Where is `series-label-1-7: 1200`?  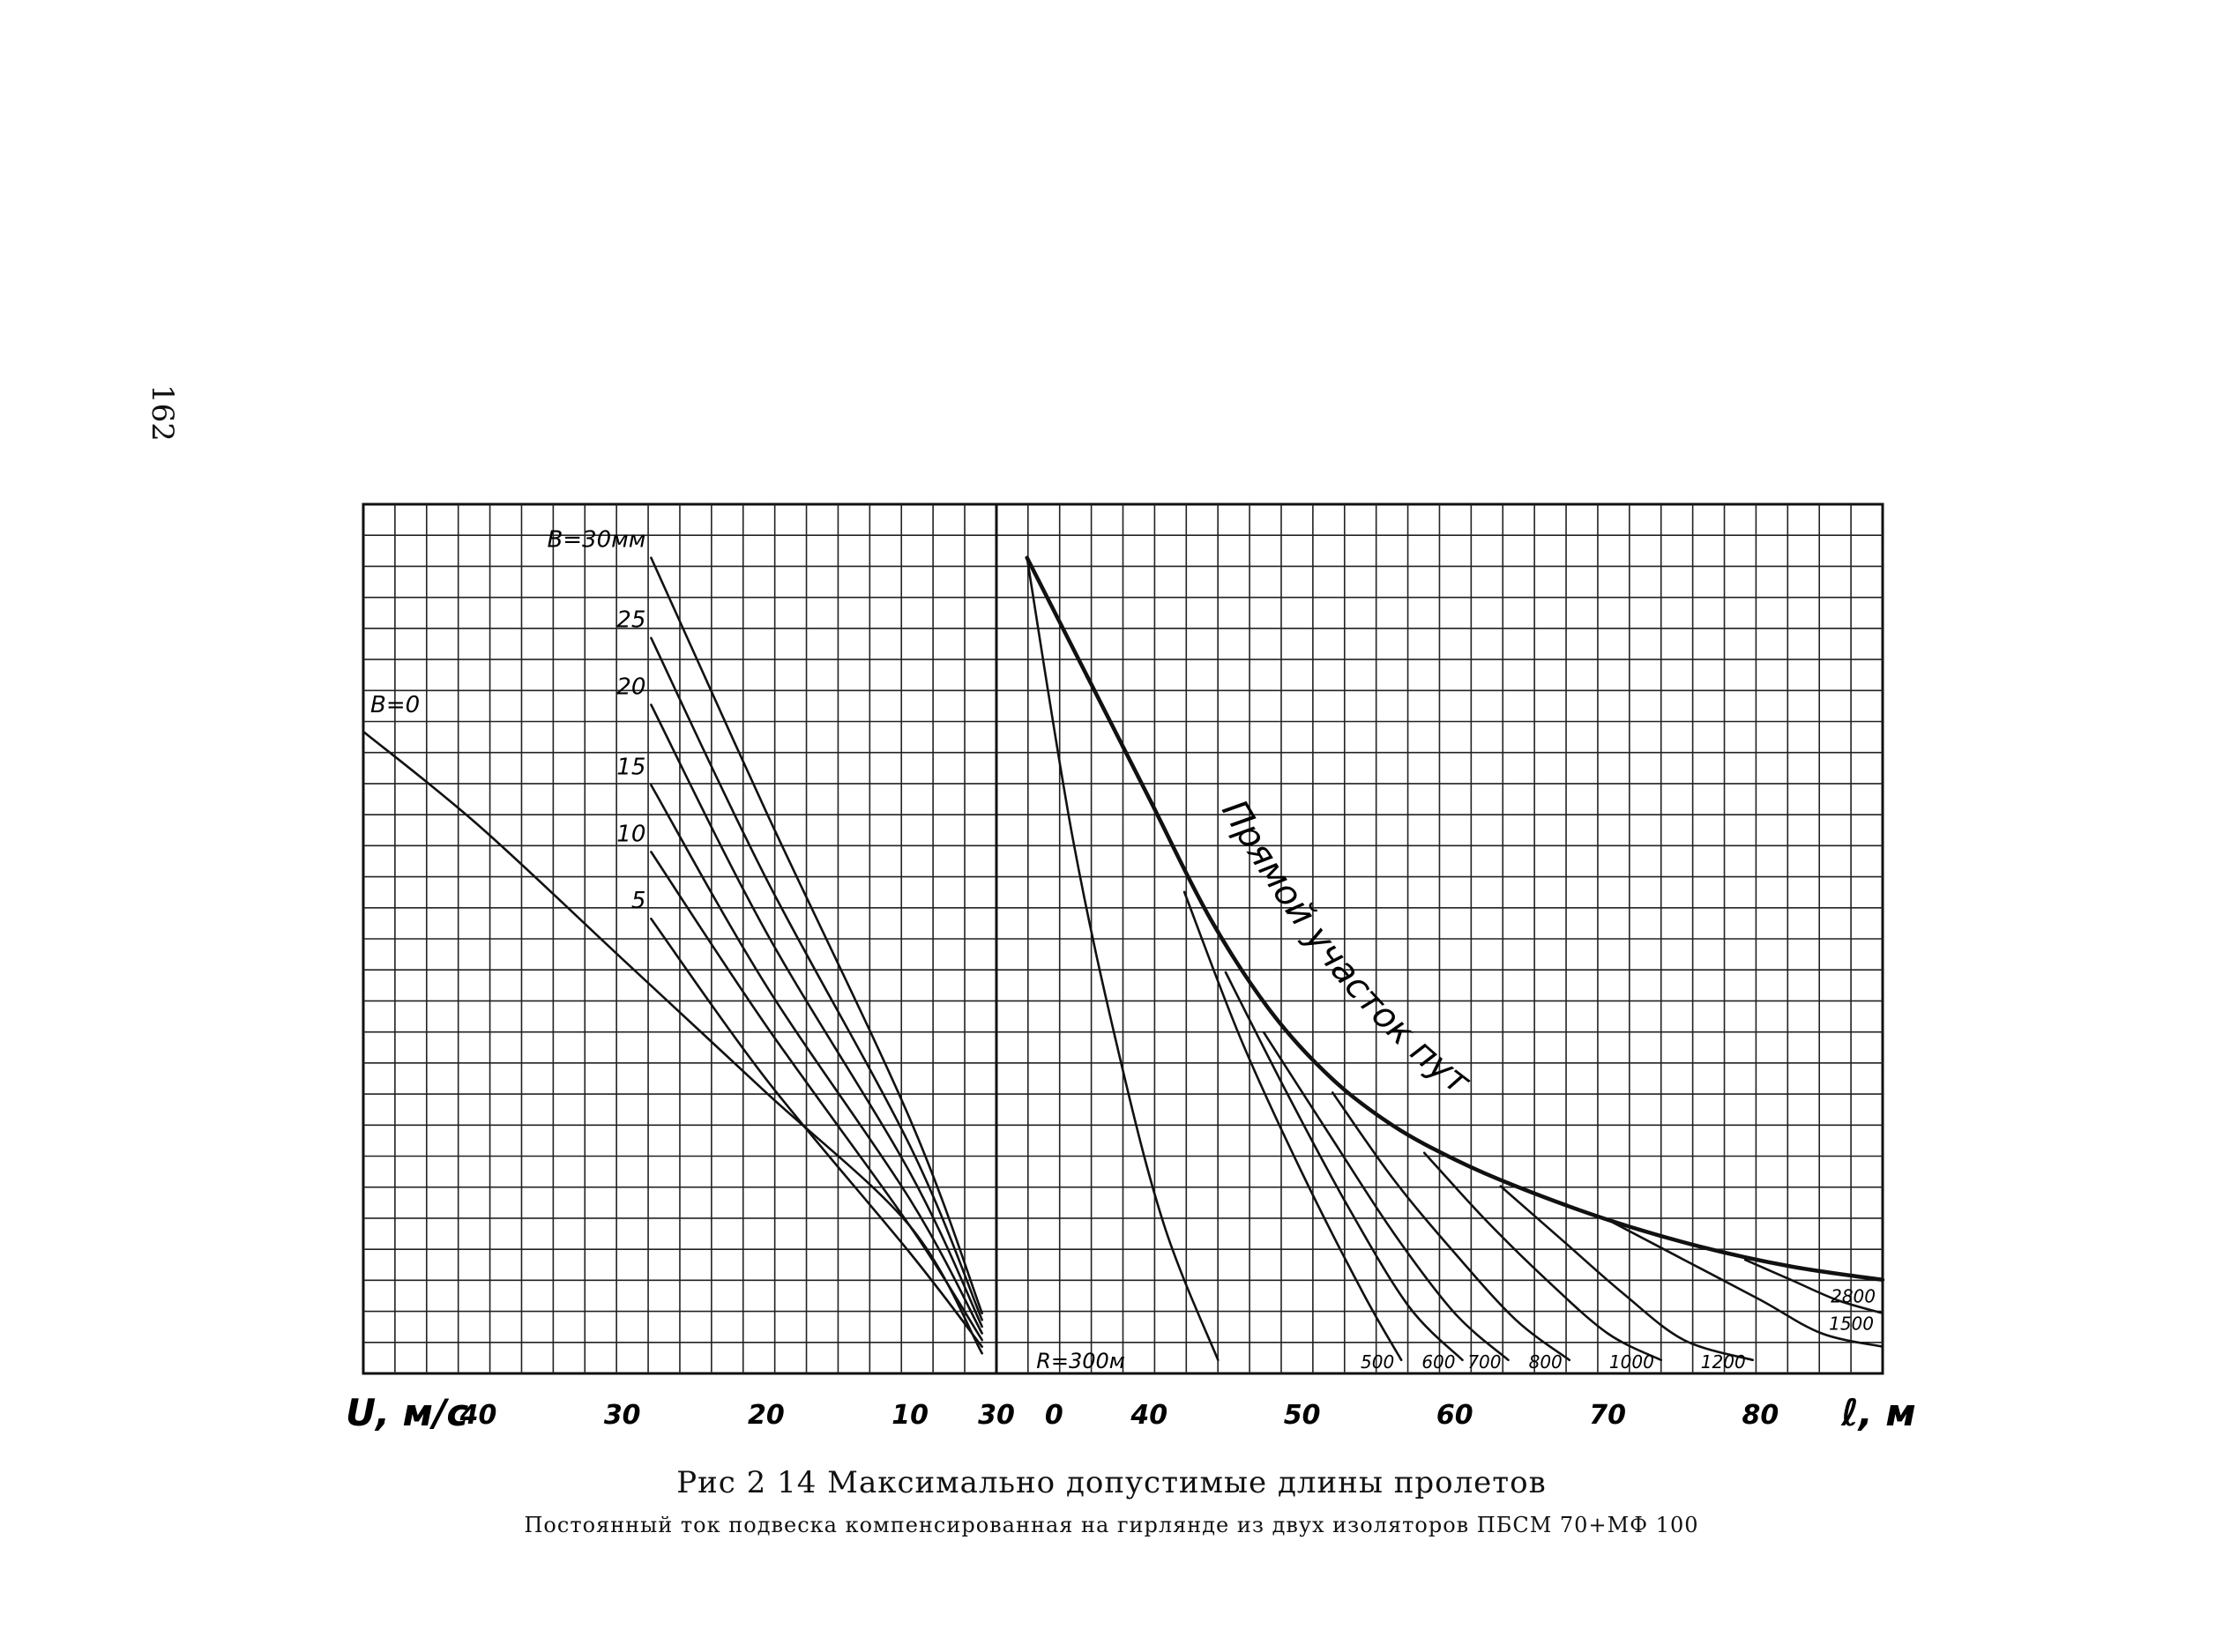 series-label-1-7: 1200 is located at coordinates (1723, 1362).